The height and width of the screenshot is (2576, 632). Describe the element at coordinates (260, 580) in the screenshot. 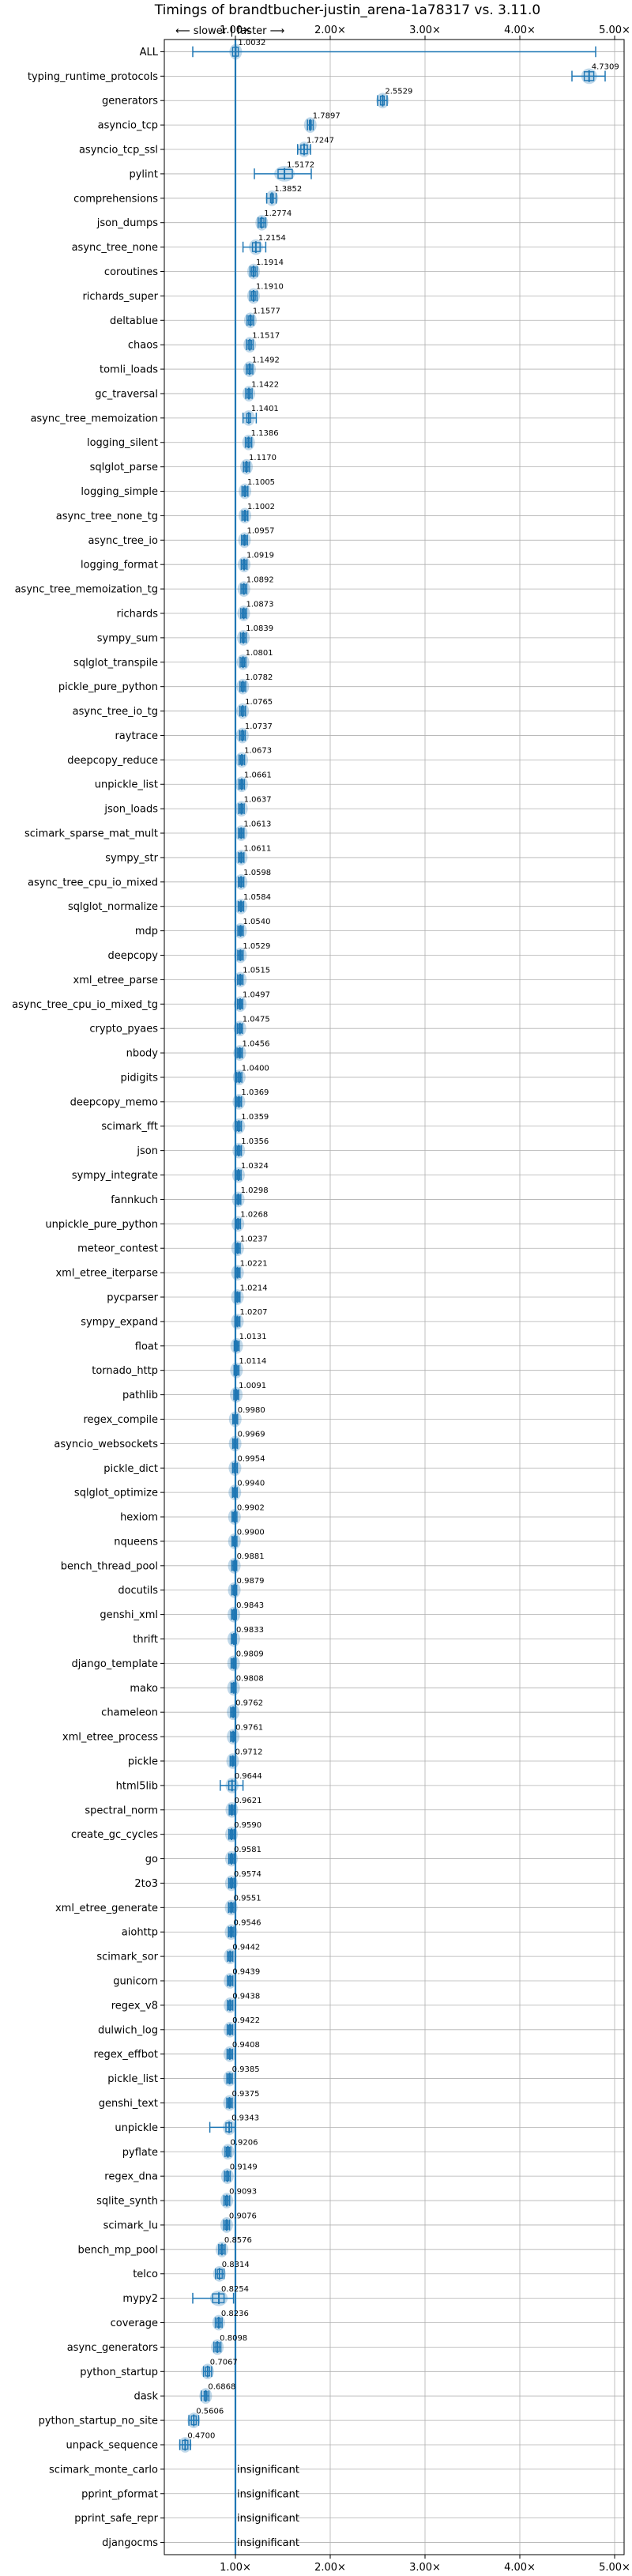

I see `value-label: 1.0892` at that location.